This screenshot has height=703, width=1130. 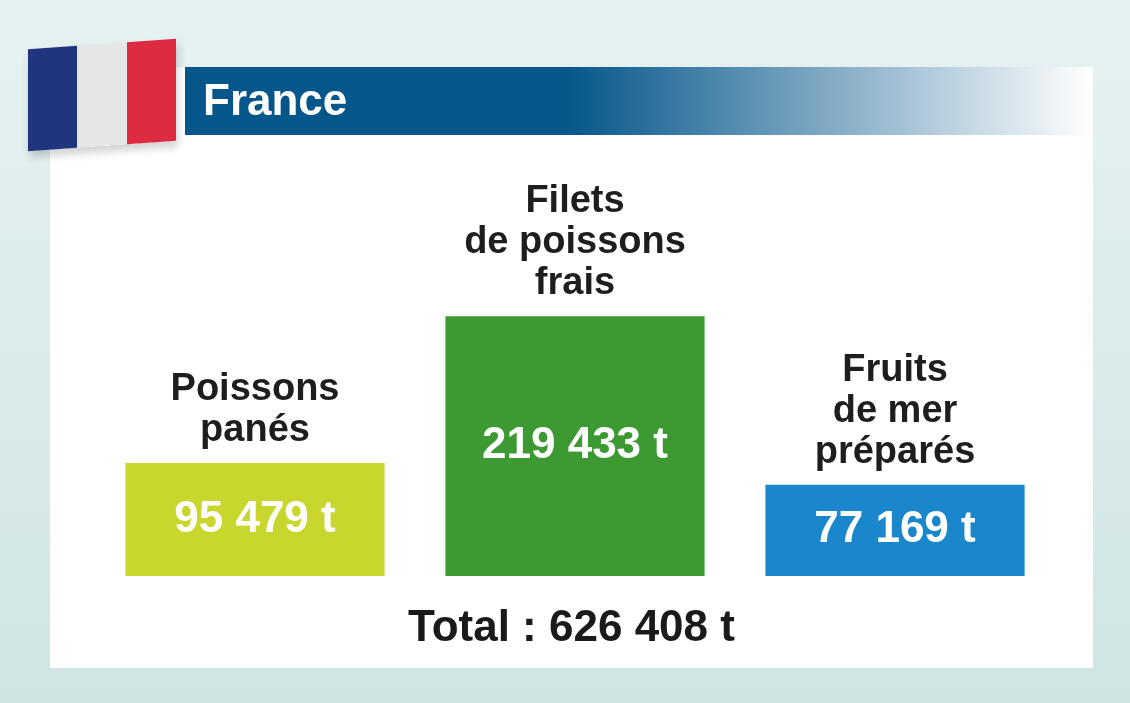 I want to click on data-label: 219 433 t, so click(x=575, y=443).